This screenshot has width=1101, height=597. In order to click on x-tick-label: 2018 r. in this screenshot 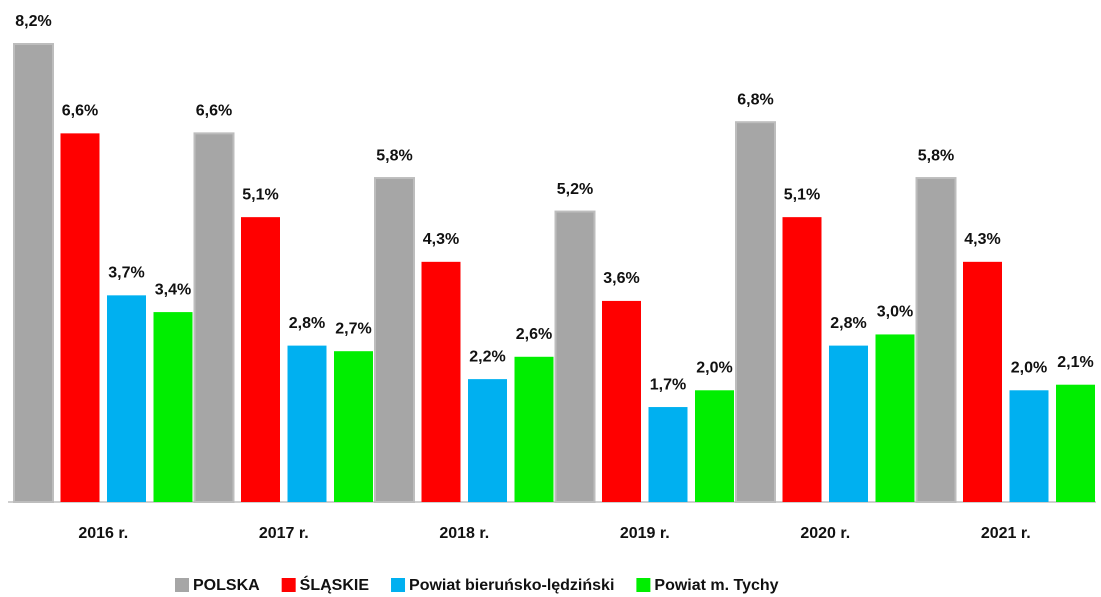, I will do `click(464, 533)`.